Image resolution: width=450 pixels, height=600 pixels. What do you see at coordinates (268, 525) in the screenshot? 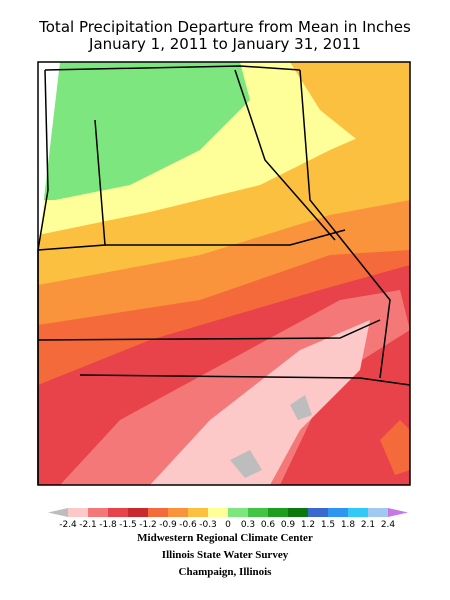
I see `legend-label: 0.6` at bounding box center [268, 525].